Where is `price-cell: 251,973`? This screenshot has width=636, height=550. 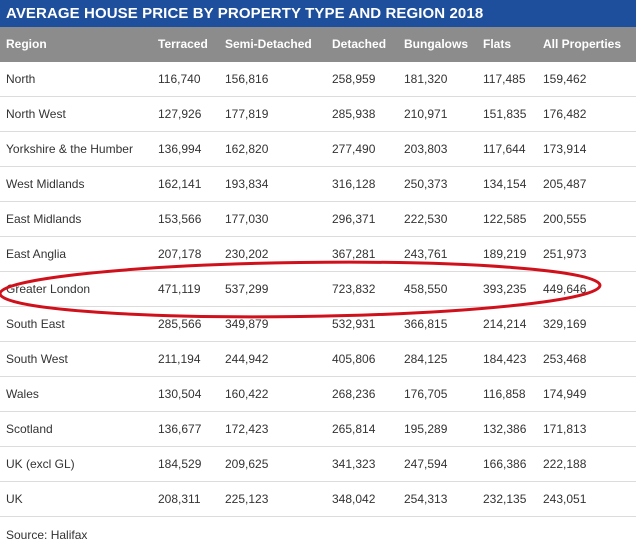
price-cell: 251,973 is located at coordinates (565, 254).